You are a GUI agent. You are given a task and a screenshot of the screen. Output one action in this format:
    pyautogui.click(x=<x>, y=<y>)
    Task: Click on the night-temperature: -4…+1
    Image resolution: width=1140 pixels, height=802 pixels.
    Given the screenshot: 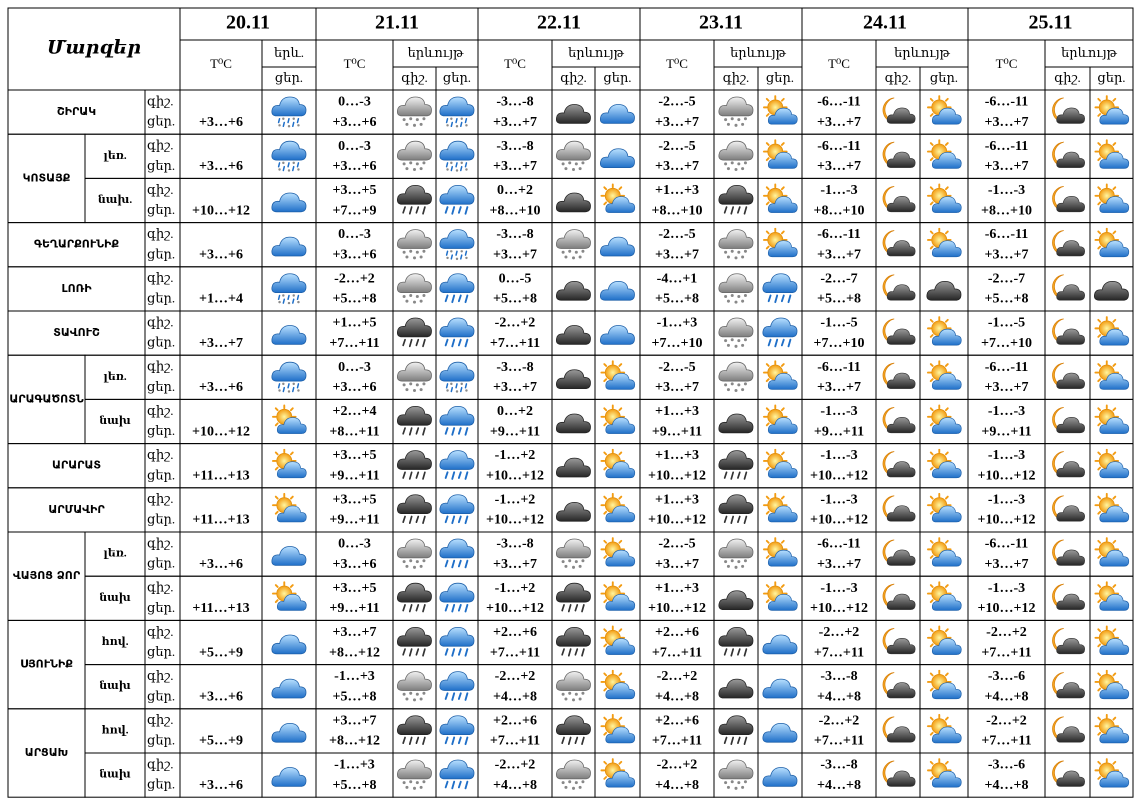 What is the action you would take?
    pyautogui.click(x=677, y=278)
    